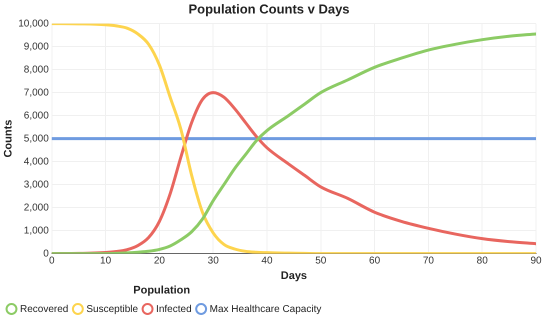  I want to click on y-tick-label: 9,000, so click(37, 46).